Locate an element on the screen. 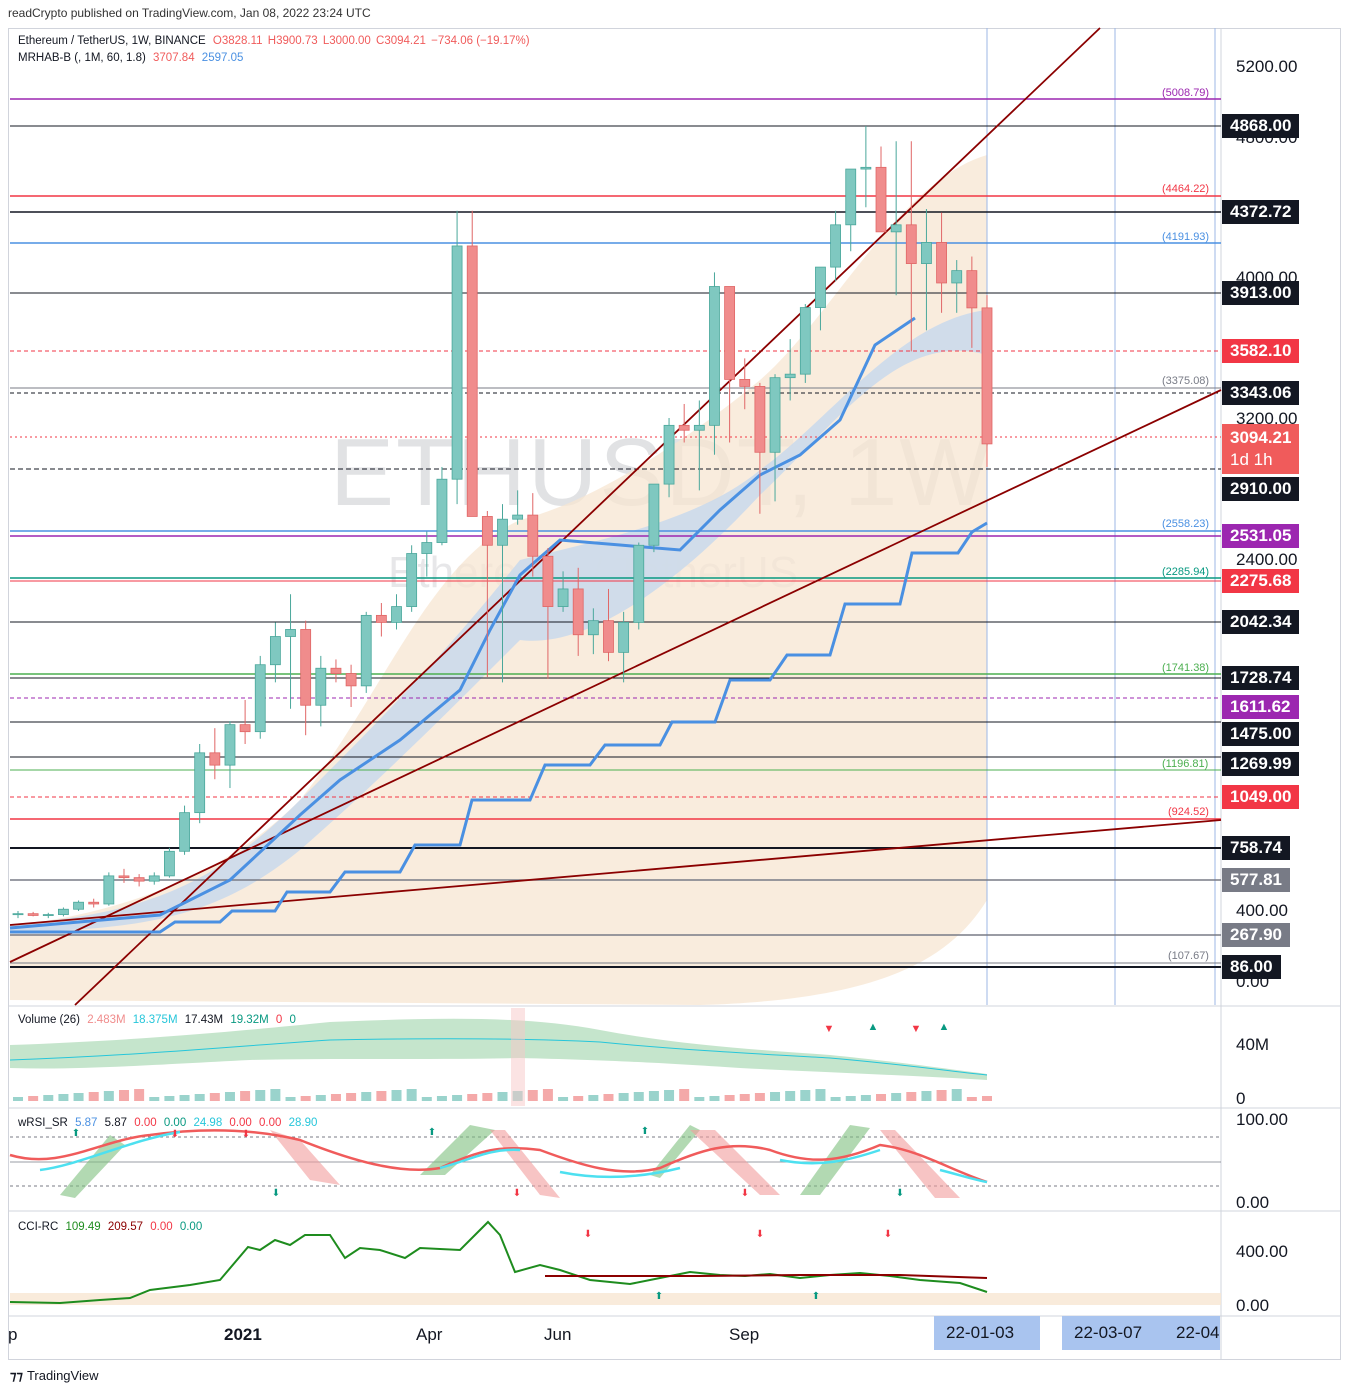 The width and height of the screenshot is (1351, 1394). indicator-name: MRHAB-B (, 1M, 60, 1.8) is located at coordinates (82, 58).